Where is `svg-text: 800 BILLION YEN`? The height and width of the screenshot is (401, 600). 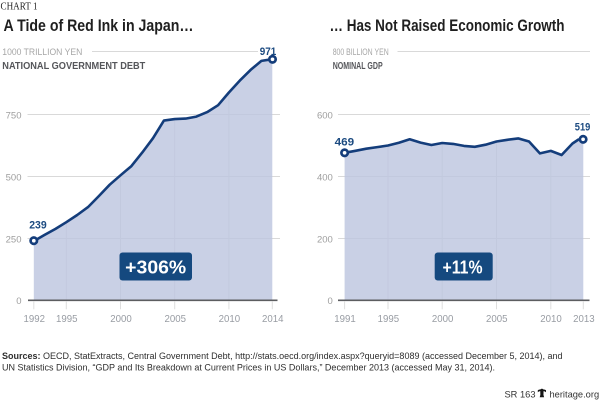
svg-text: 800 BILLION YEN is located at coordinates (361, 52).